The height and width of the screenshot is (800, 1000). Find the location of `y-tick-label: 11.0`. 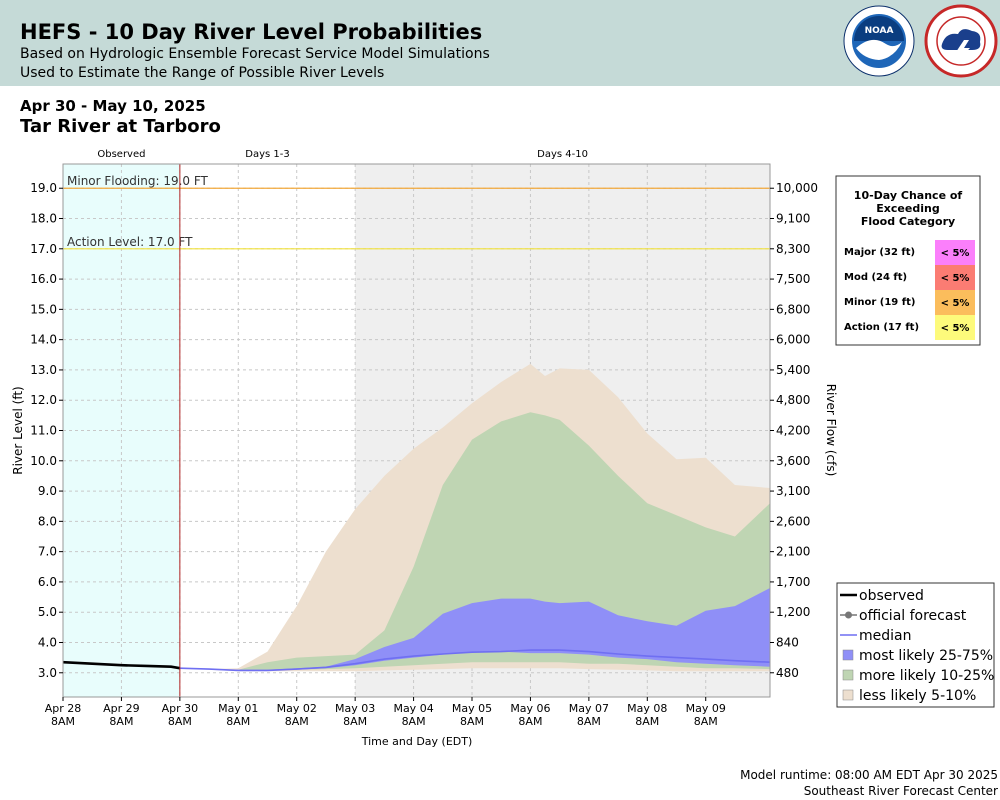

y-tick-label: 11.0 is located at coordinates (43, 431).